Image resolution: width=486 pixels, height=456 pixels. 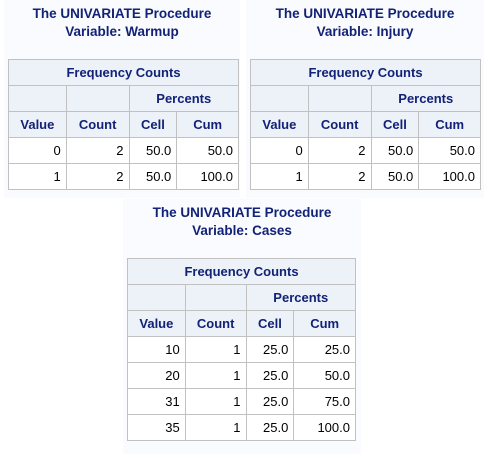 I want to click on cell-value: 10, so click(x=156, y=349).